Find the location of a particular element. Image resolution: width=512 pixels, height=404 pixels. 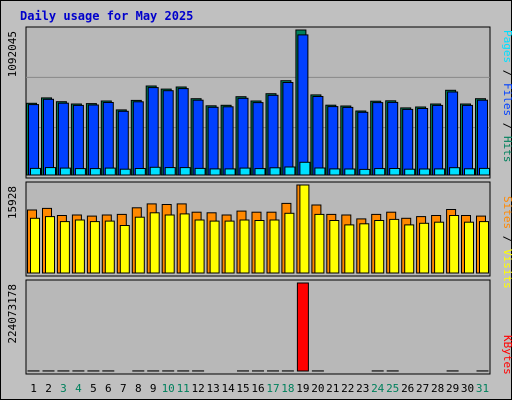

x-tick-day-11: 11 is located at coordinates (183, 388).